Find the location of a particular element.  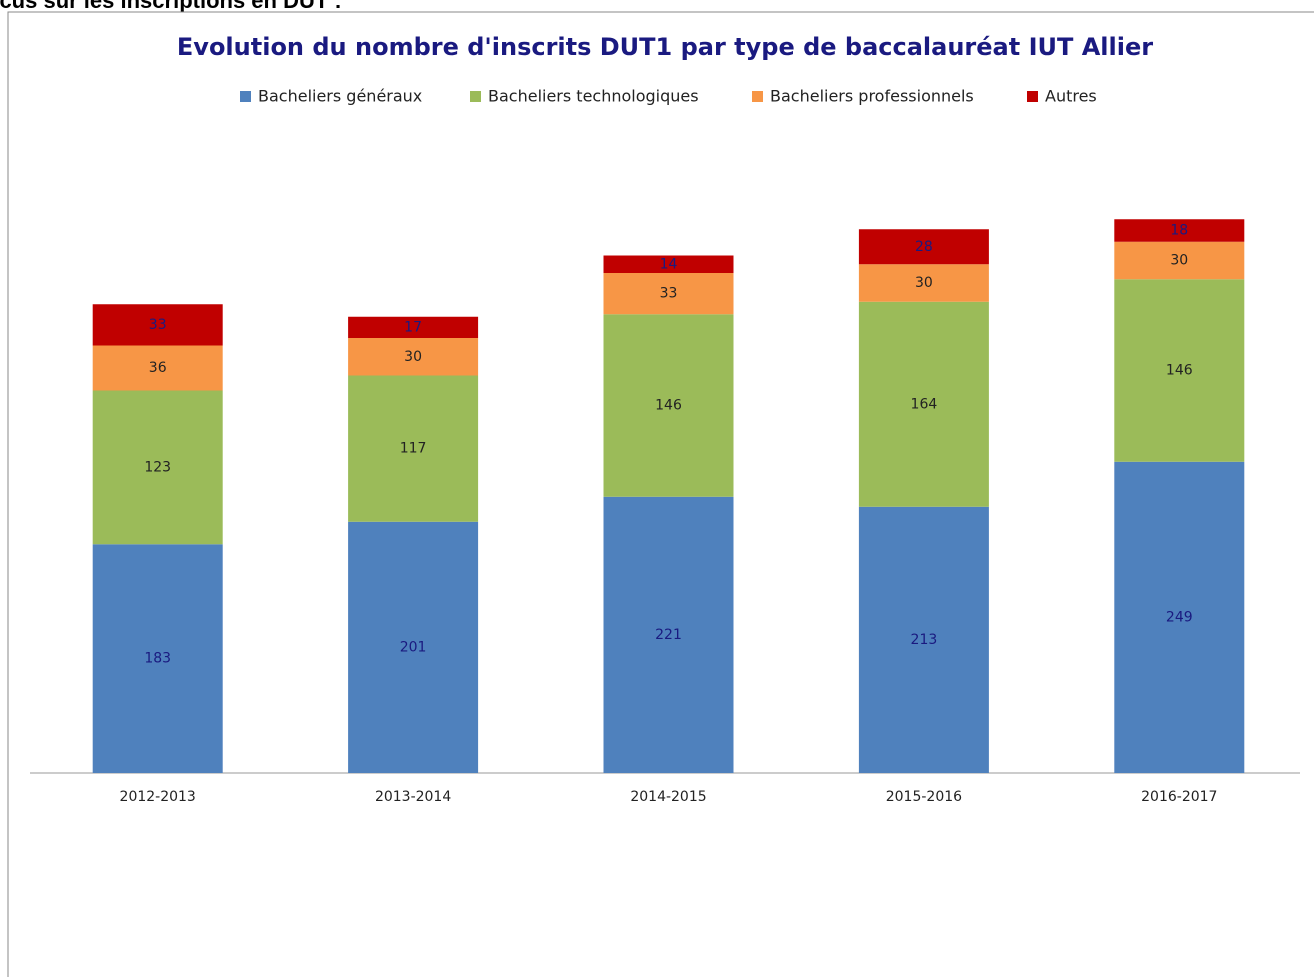

data-label: 28 is located at coordinates (924, 247).